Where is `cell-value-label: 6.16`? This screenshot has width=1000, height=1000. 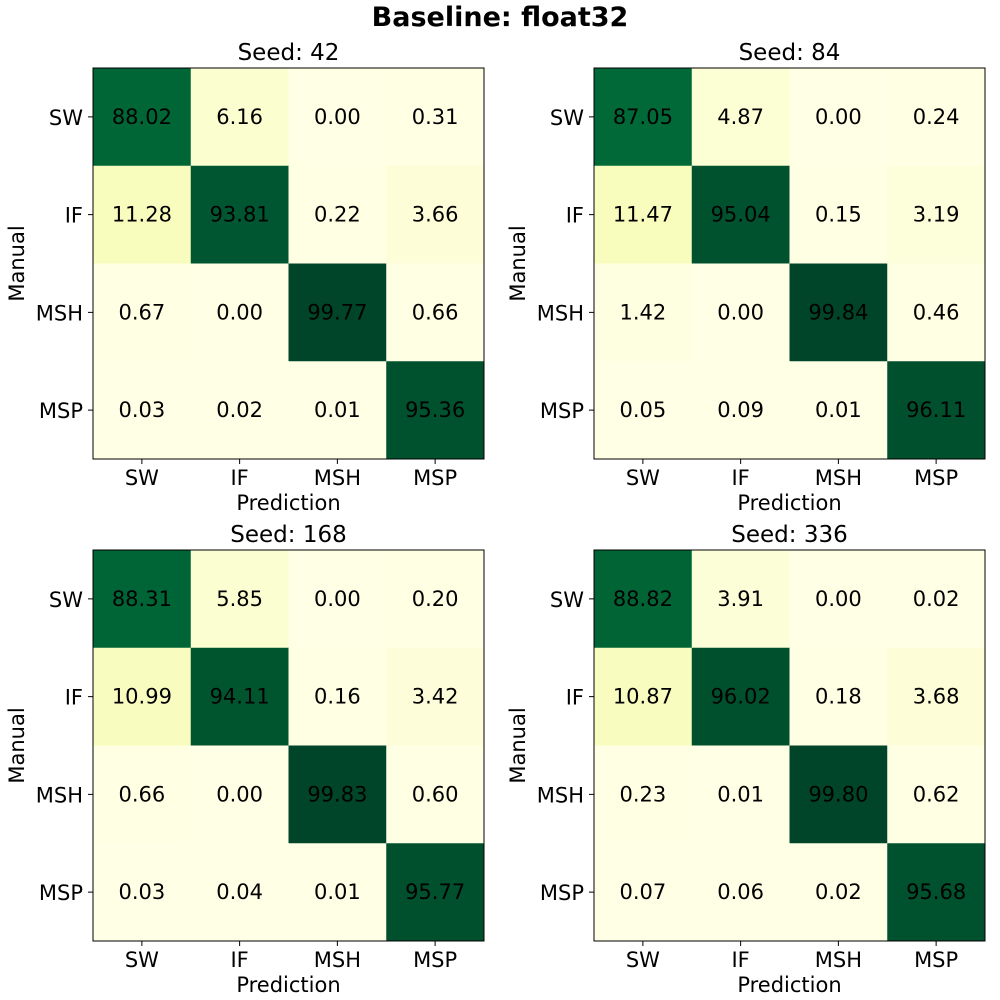 cell-value-label: 6.16 is located at coordinates (239, 117).